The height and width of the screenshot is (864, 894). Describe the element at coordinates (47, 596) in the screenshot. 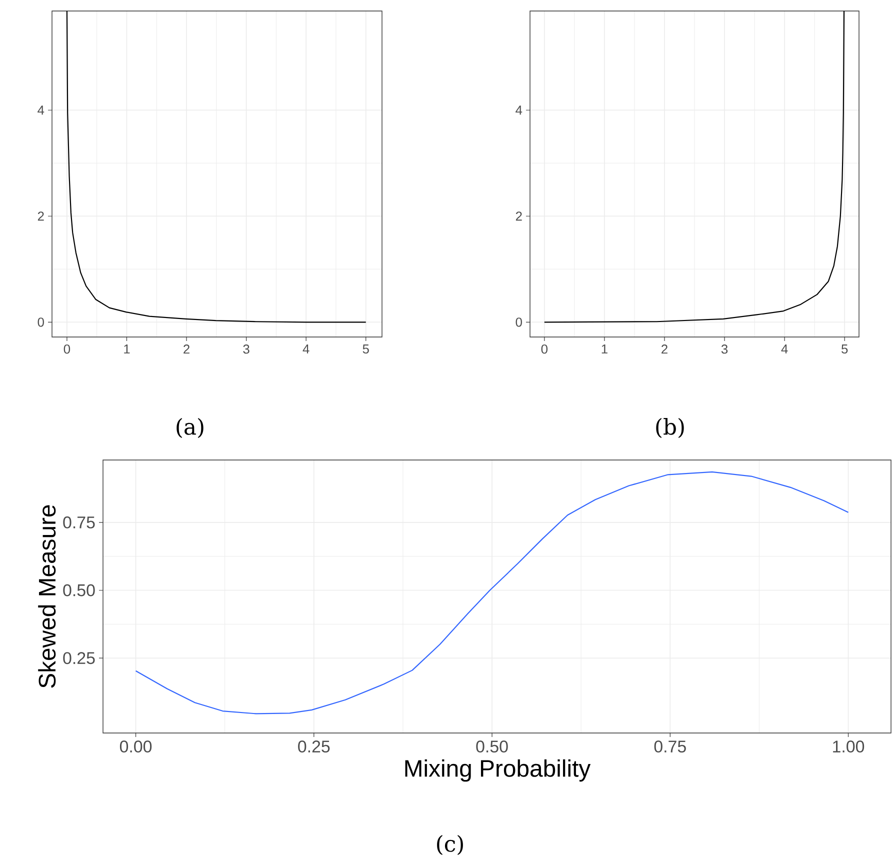

I see `y-axis-title: Skewed Measure` at that location.